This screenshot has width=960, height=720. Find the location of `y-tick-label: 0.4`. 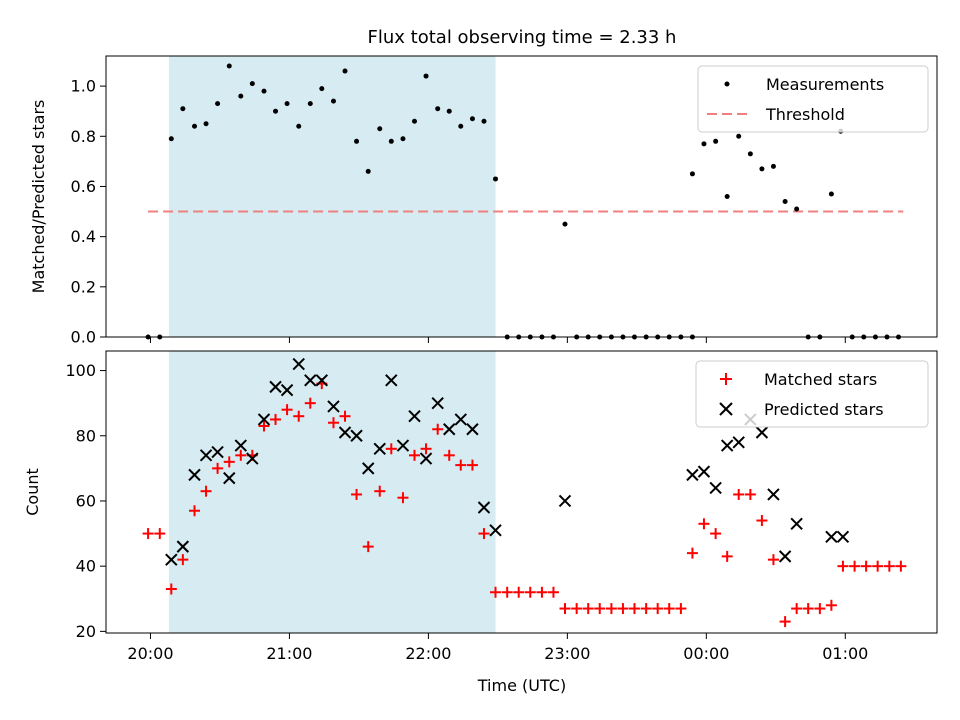

y-tick-label: 0.4 is located at coordinates (83, 236).